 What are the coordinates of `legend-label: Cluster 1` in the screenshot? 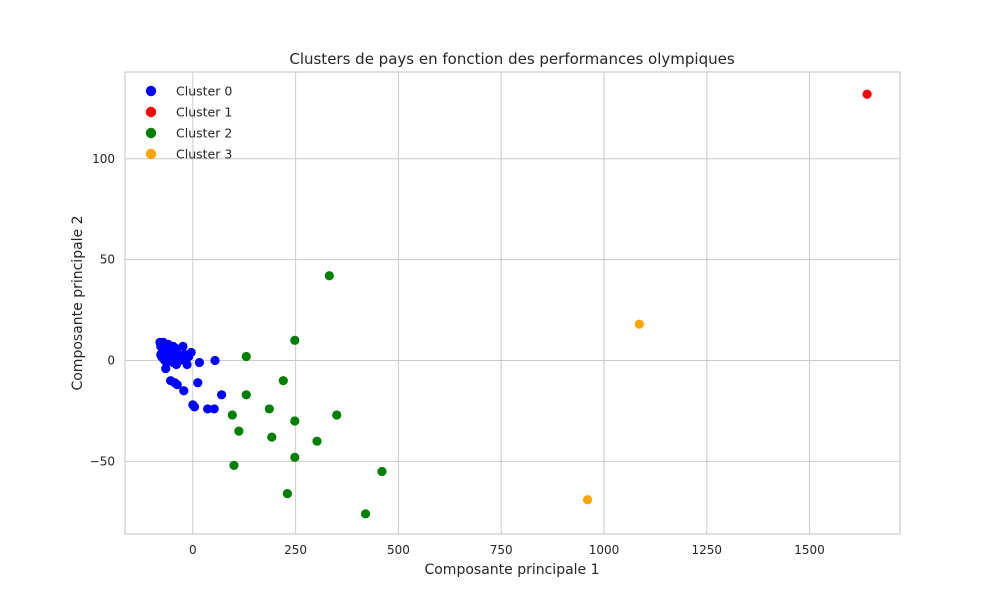 It's located at (204, 112).